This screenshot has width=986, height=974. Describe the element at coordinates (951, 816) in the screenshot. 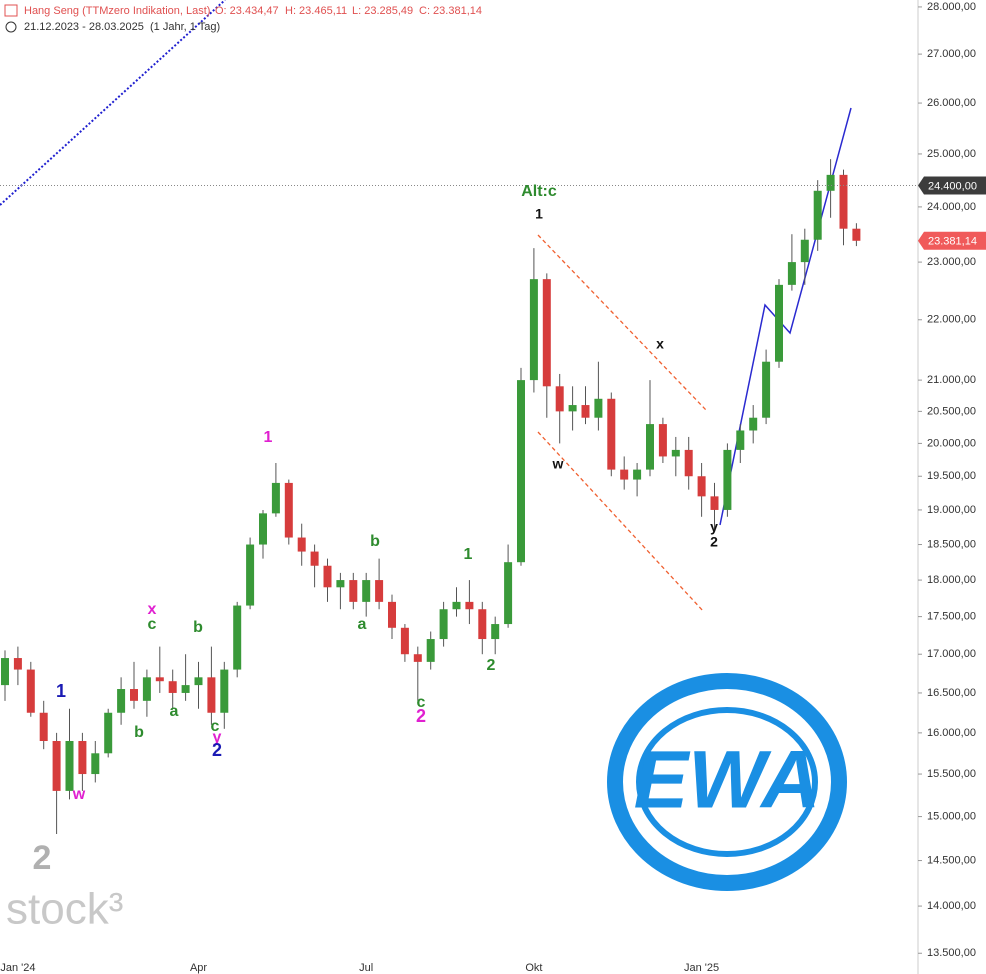

I see `y-tick-label: 15.000,00` at that location.